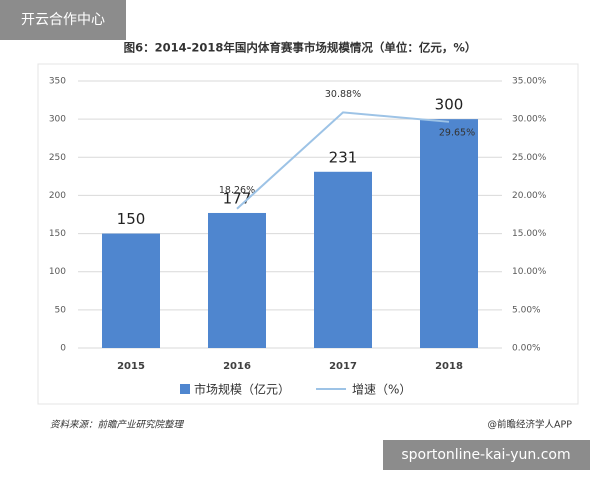  What do you see at coordinates (61, 310) in the screenshot?
I see `y-tick-label: 50` at bounding box center [61, 310].